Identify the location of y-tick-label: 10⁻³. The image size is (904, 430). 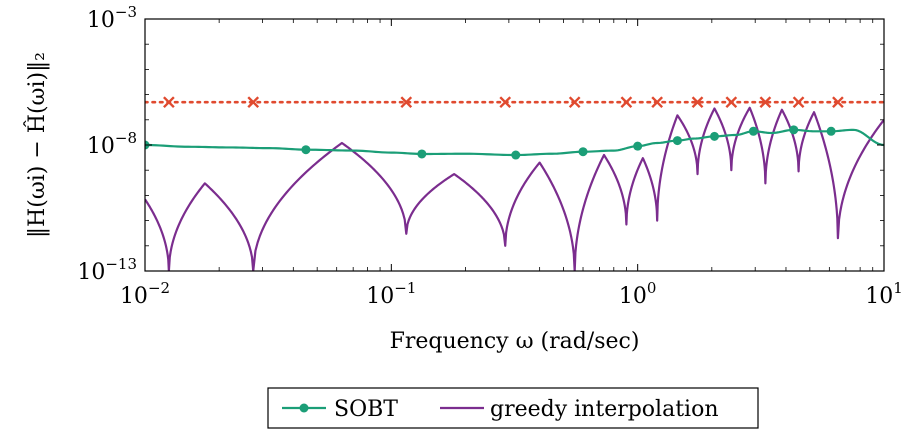
(112, 18).